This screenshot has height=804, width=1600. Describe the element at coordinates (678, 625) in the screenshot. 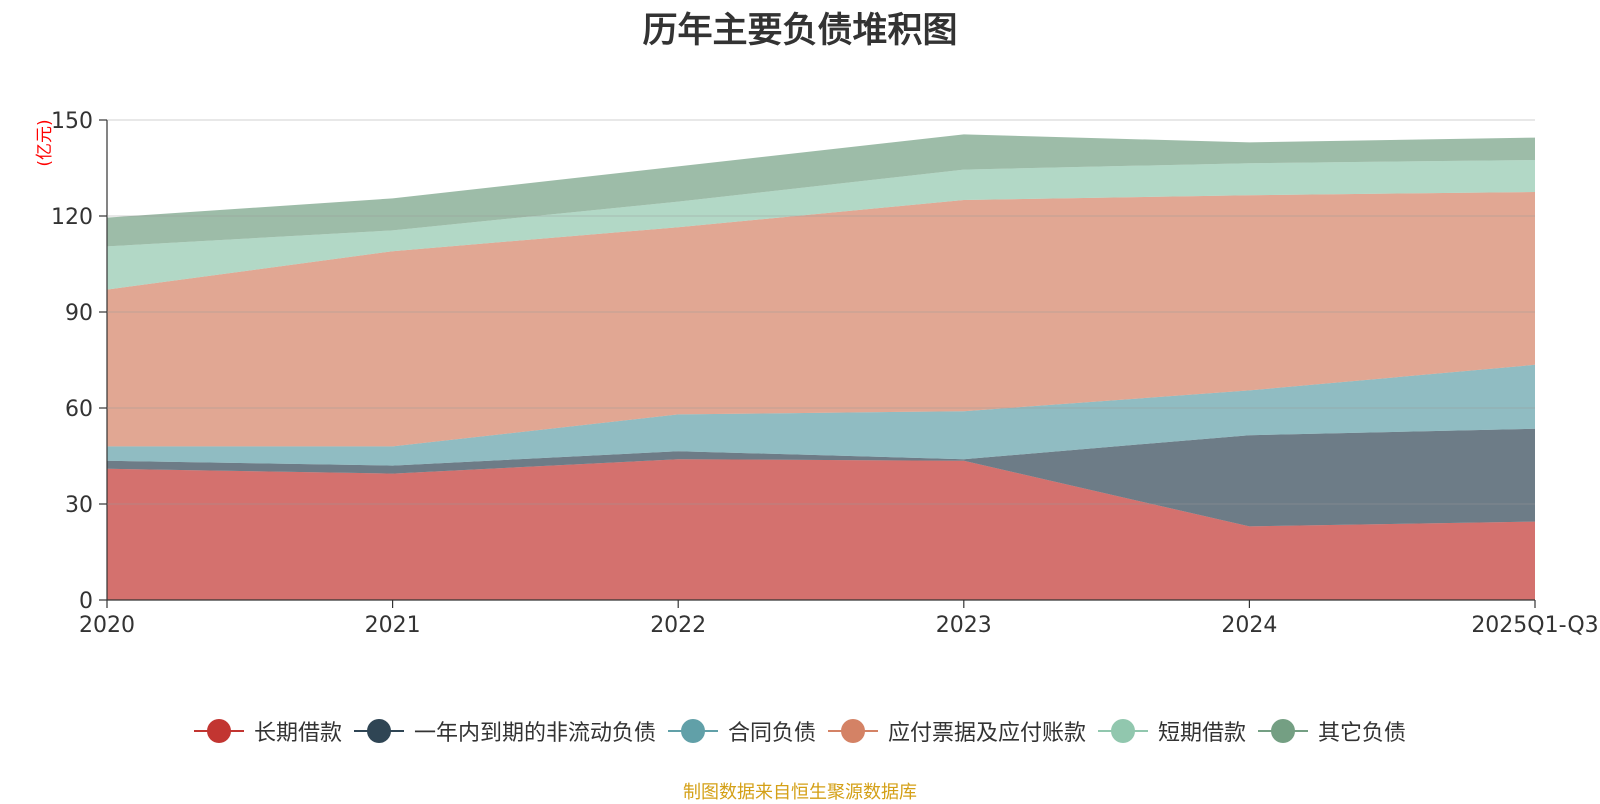

I see `x-tick-label-2: 2022` at that location.